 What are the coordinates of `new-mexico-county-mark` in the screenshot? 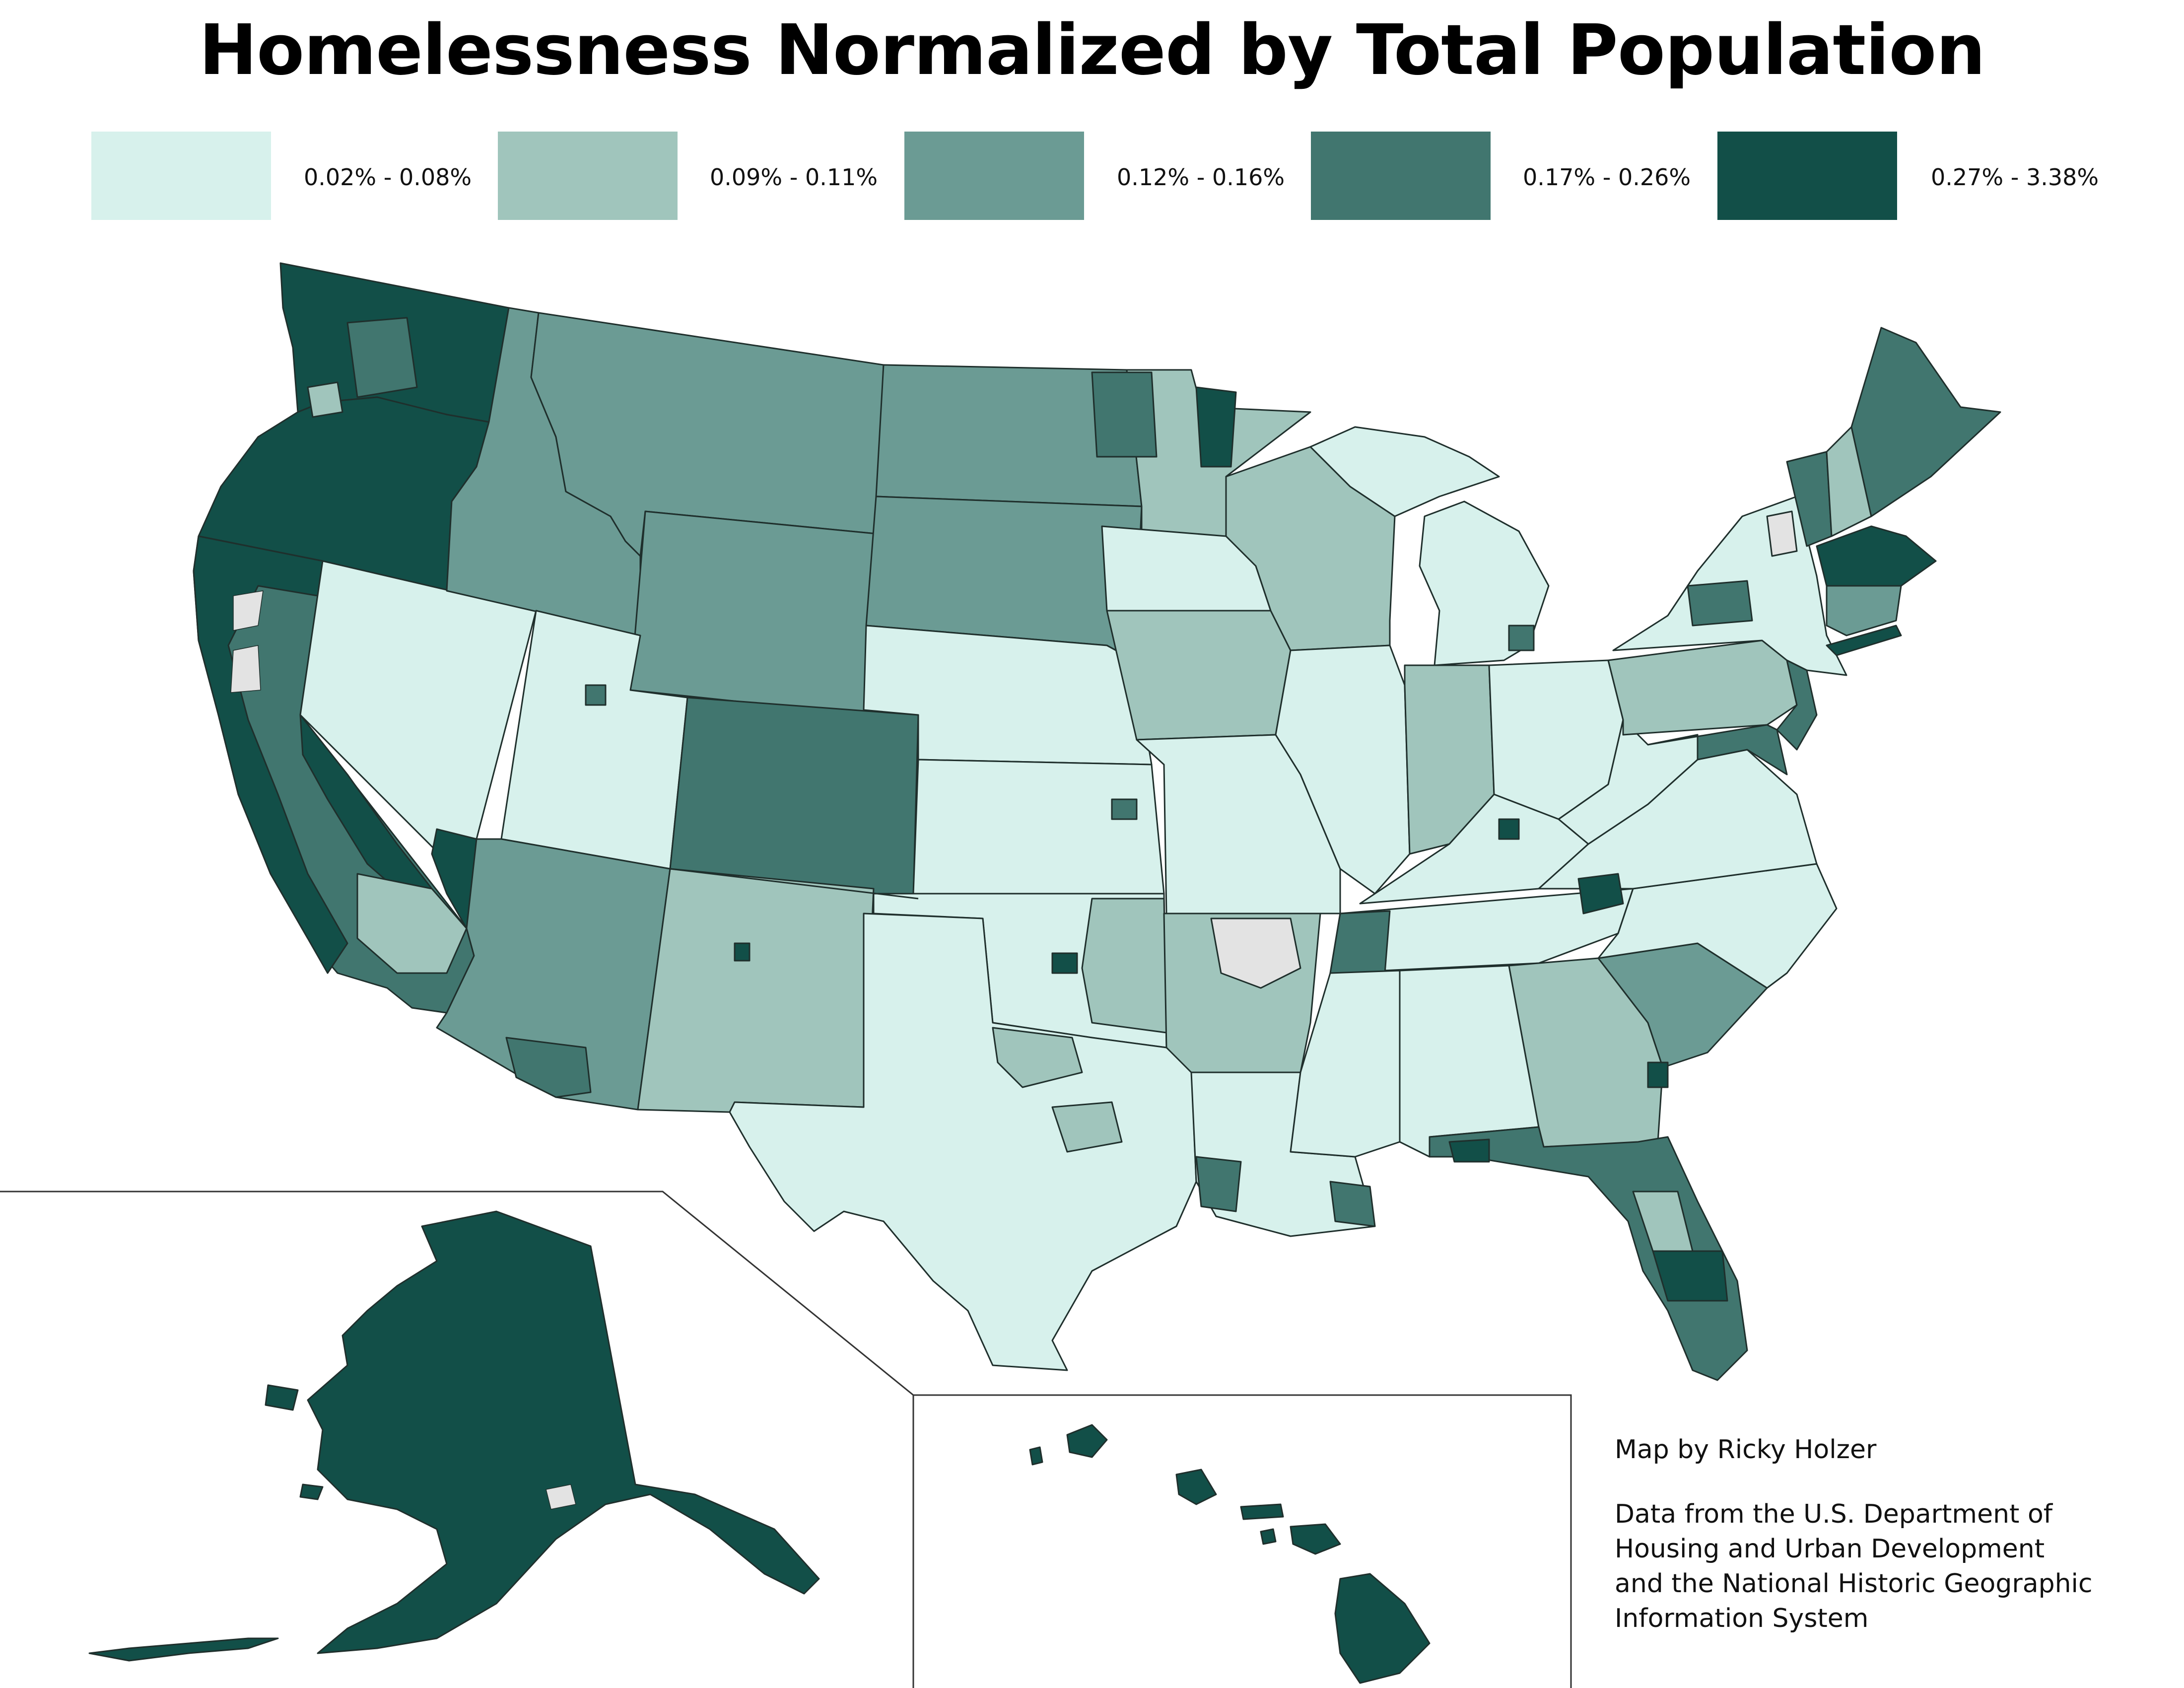 It's located at (742, 952).